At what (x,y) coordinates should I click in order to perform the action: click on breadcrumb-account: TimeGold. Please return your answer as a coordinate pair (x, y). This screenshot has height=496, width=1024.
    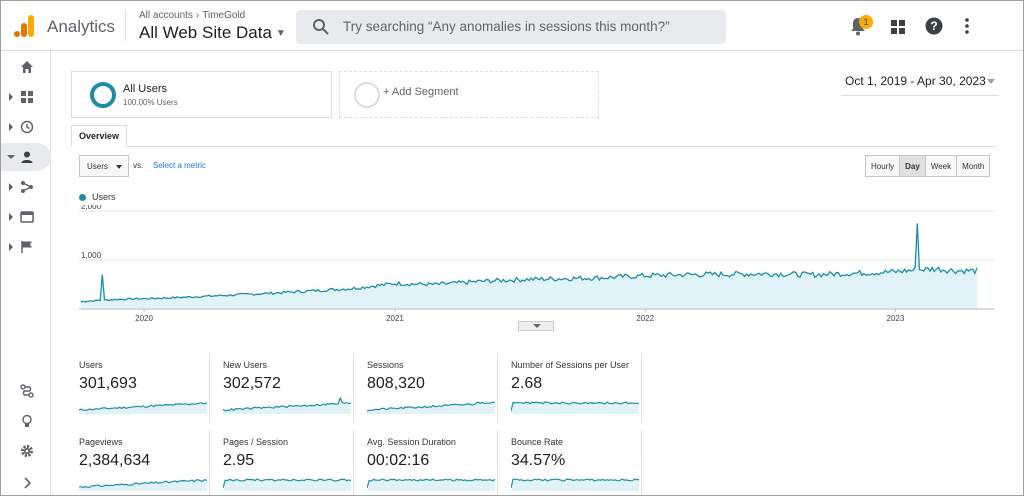
    Looking at the image, I should click on (224, 15).